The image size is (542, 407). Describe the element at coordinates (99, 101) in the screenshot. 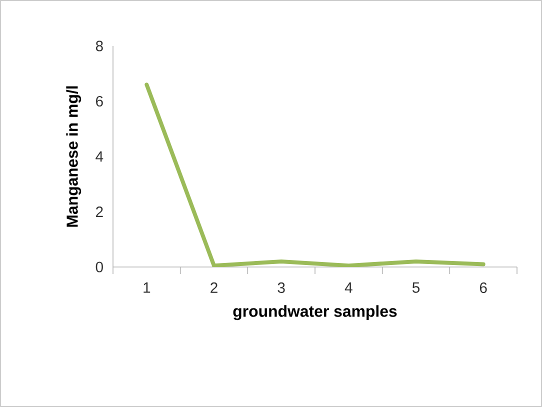

I see `y-tick-label: 6` at that location.